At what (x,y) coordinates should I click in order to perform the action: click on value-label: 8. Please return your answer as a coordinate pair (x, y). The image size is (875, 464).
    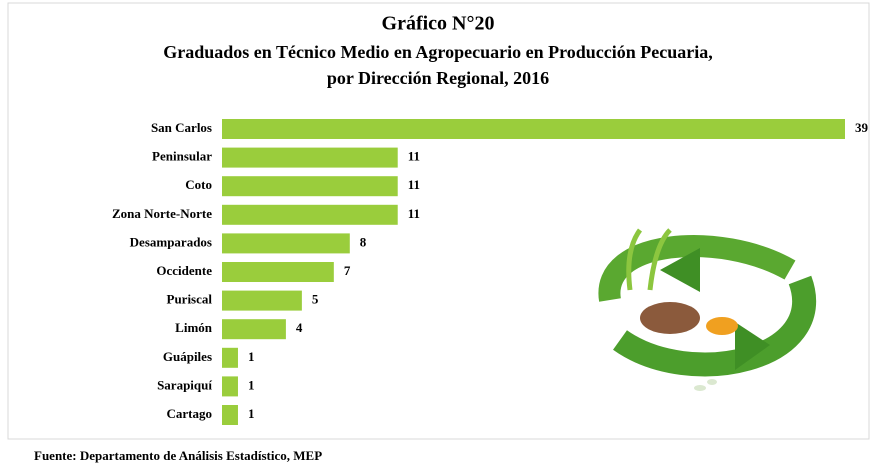
    Looking at the image, I should click on (363, 241).